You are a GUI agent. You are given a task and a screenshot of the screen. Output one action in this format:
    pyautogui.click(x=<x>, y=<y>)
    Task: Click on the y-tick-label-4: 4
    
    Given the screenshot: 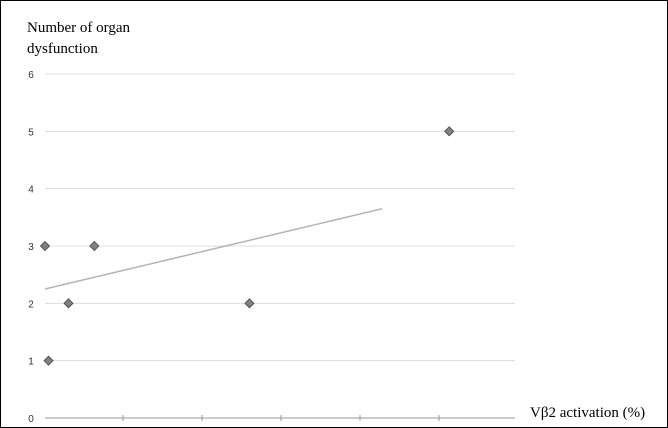 What is the action you would take?
    pyautogui.click(x=31, y=190)
    